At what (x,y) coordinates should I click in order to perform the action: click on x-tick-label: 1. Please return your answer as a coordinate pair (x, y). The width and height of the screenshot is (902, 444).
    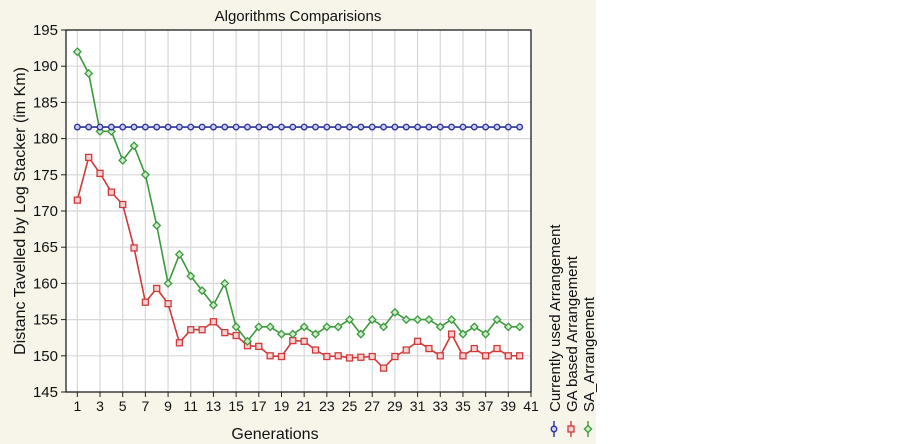
    Looking at the image, I should click on (77, 406).